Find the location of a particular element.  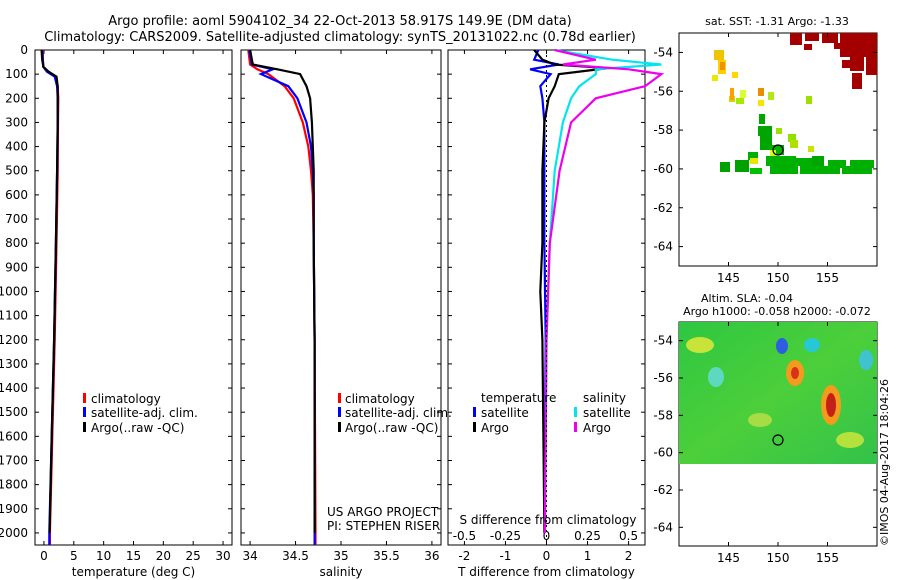

depth-tick-label: 1300 is located at coordinates (14, 364).